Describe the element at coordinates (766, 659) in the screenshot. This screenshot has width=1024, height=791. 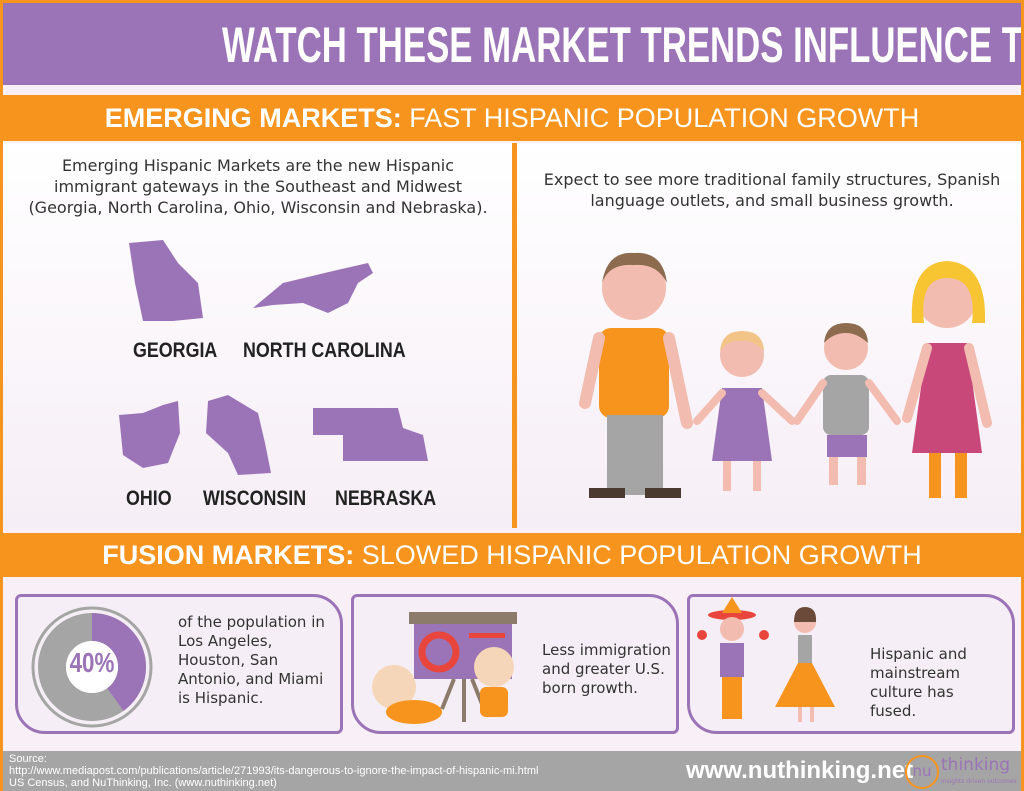
I see `culture-fusion-illustration` at that location.